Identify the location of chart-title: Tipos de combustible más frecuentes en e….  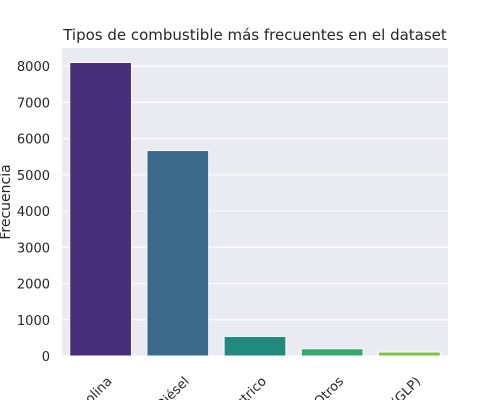
(254, 35).